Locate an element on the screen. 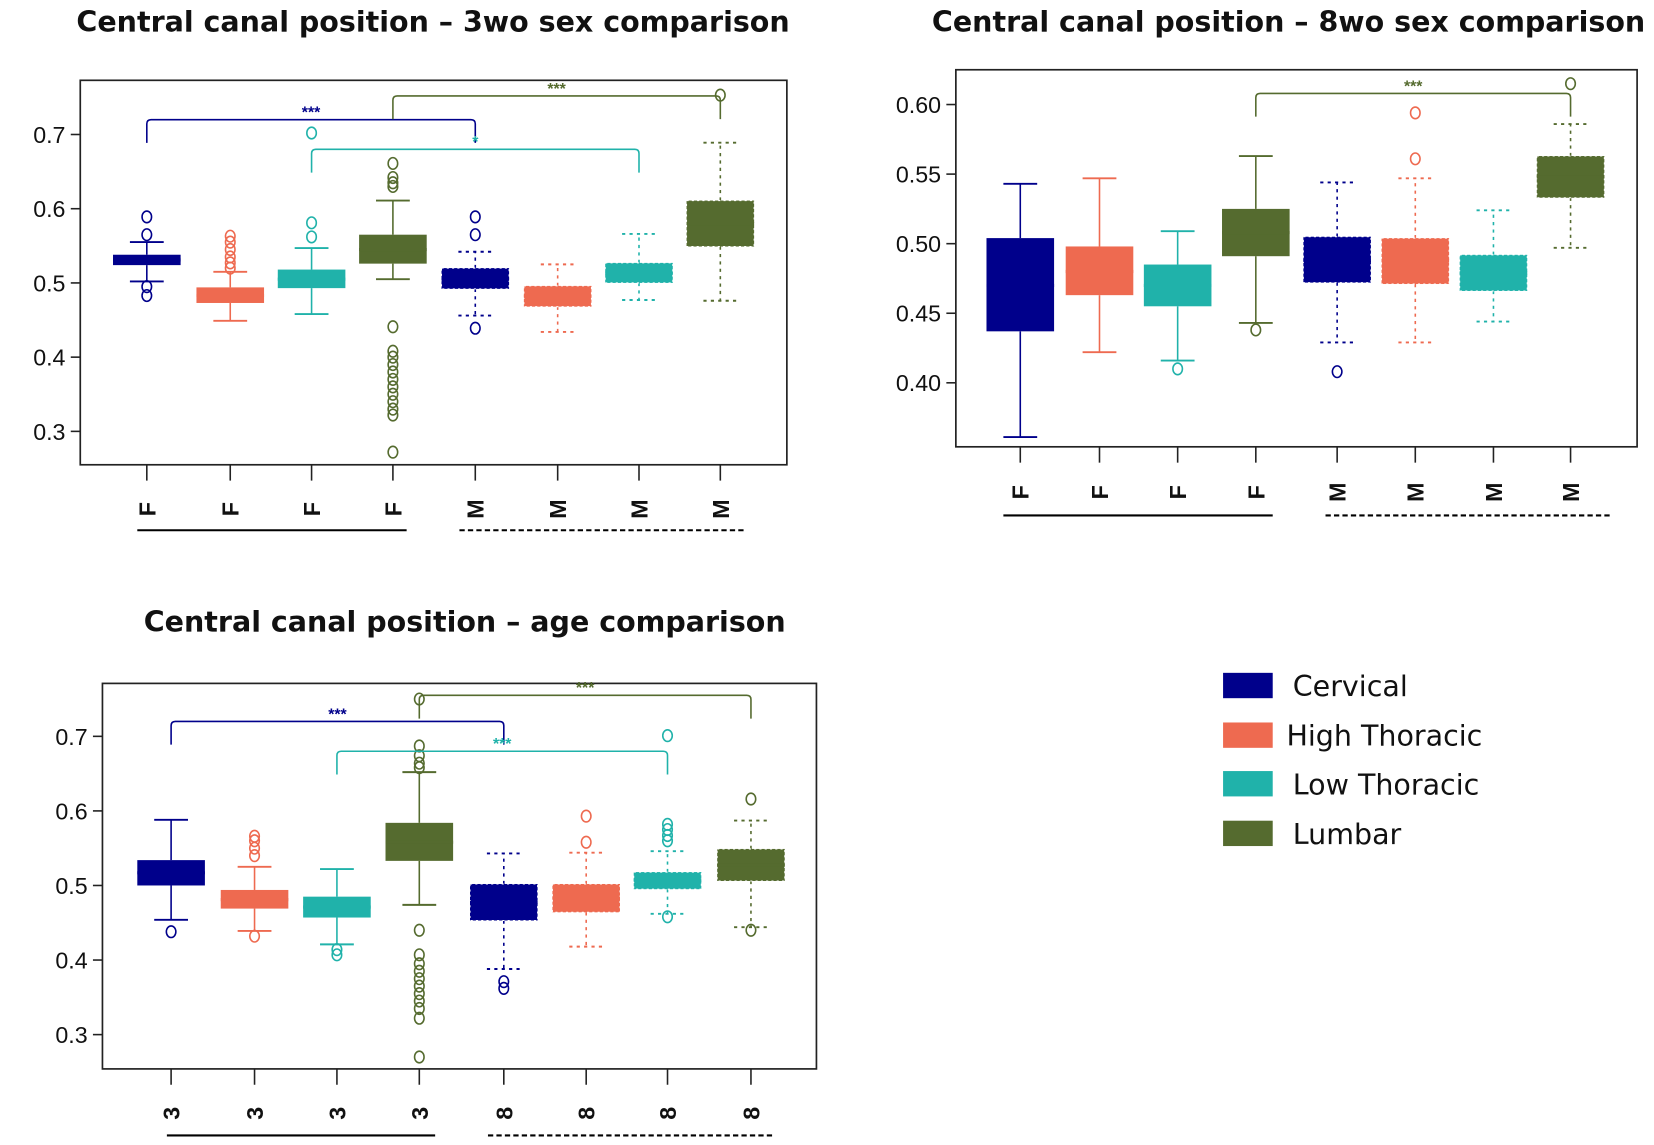 The width and height of the screenshot is (1654, 1145). y-tick-label: 0.60 is located at coordinates (918, 105).